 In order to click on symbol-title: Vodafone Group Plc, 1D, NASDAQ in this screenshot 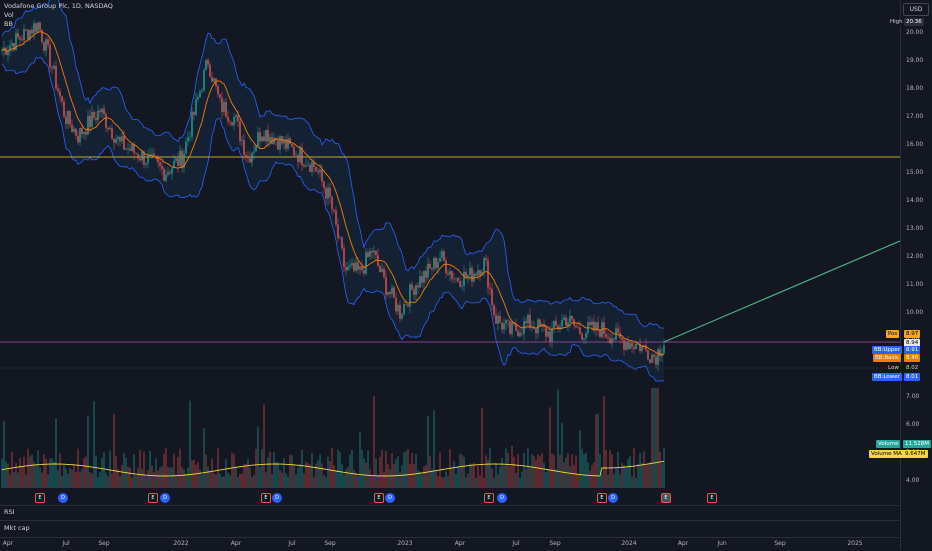, I will do `click(58, 6)`.